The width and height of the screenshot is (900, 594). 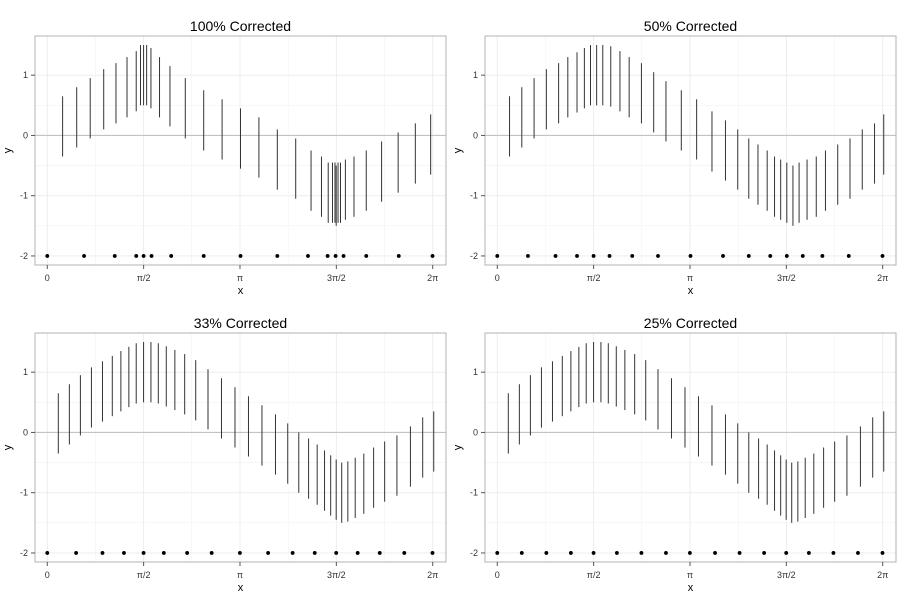 I want to click on chart-title: 100% Corrected, so click(x=240, y=26).